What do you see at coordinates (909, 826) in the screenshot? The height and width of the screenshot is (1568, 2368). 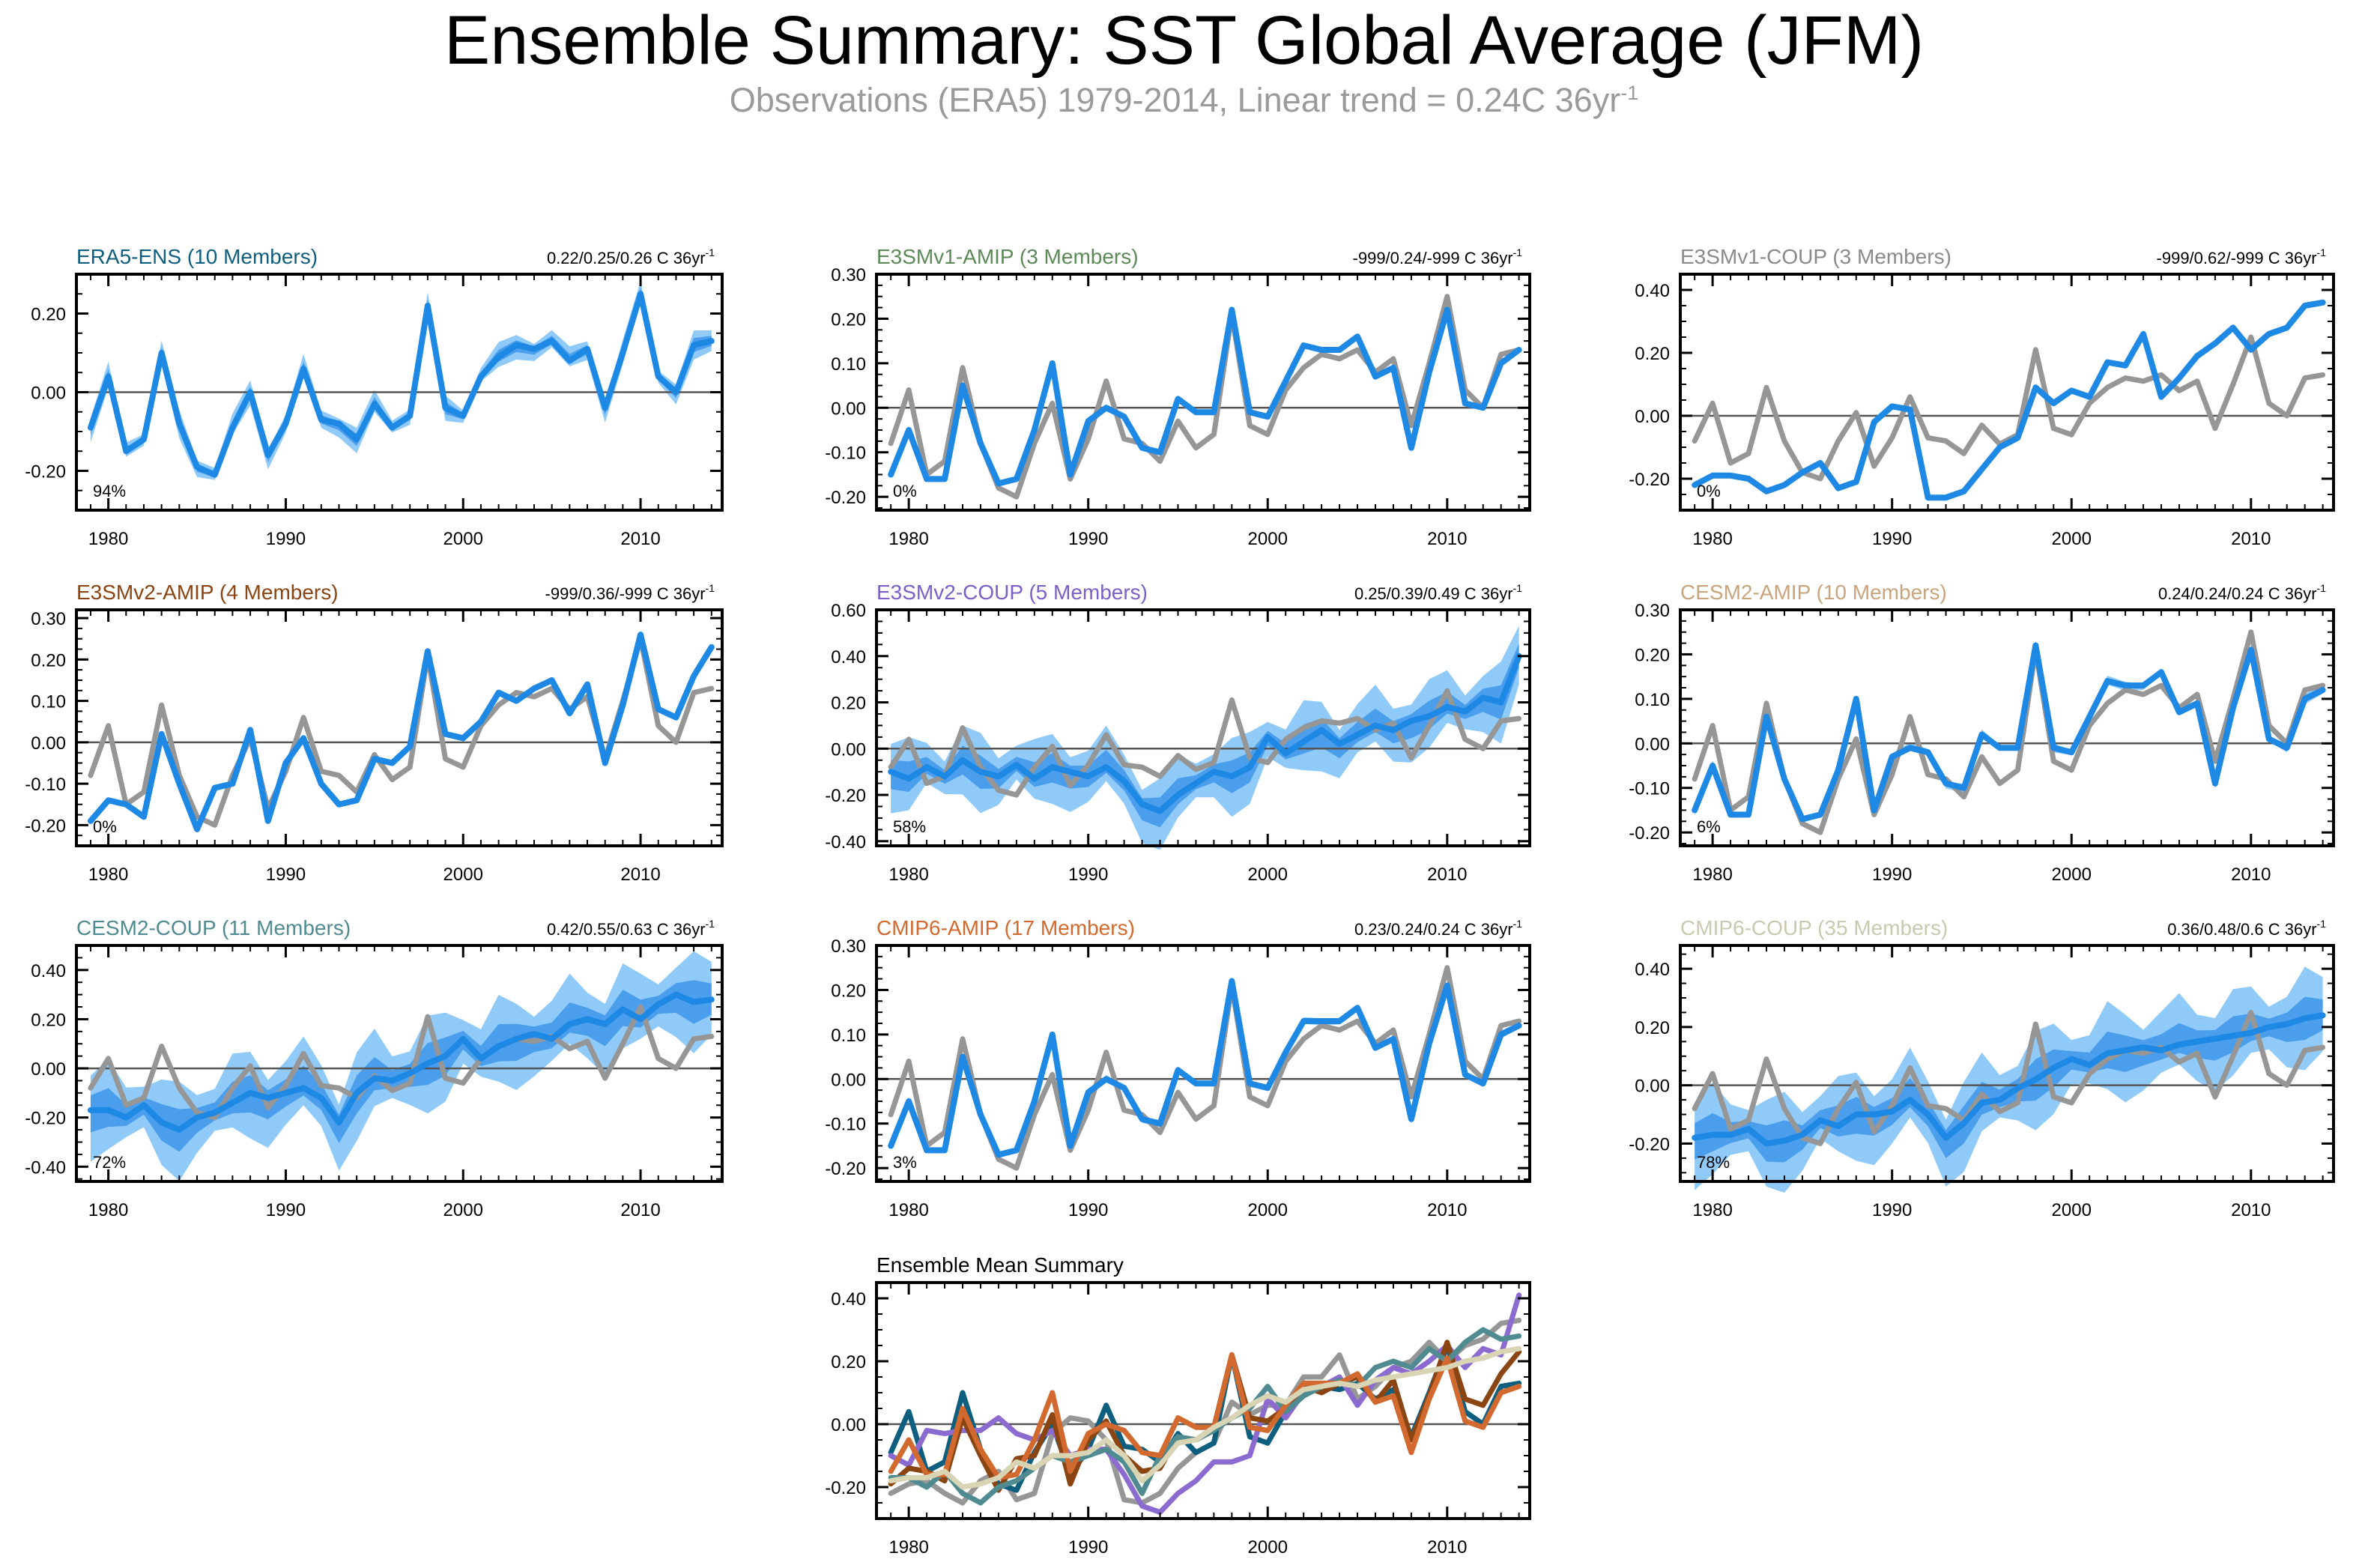 I see `percent-label: 58%` at bounding box center [909, 826].